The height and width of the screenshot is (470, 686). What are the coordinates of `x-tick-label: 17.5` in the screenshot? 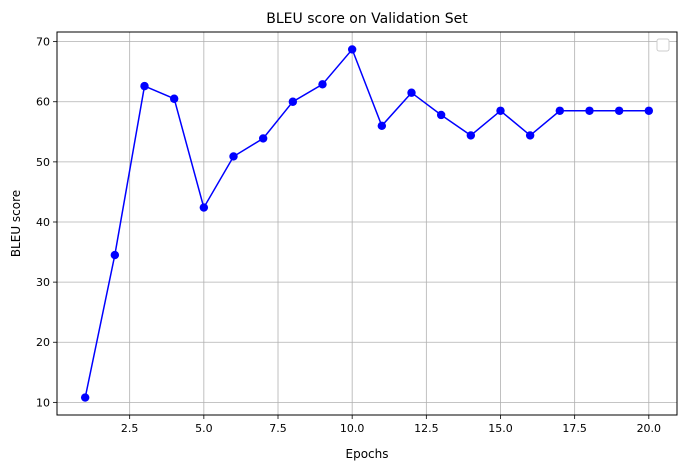 It's located at (574, 428).